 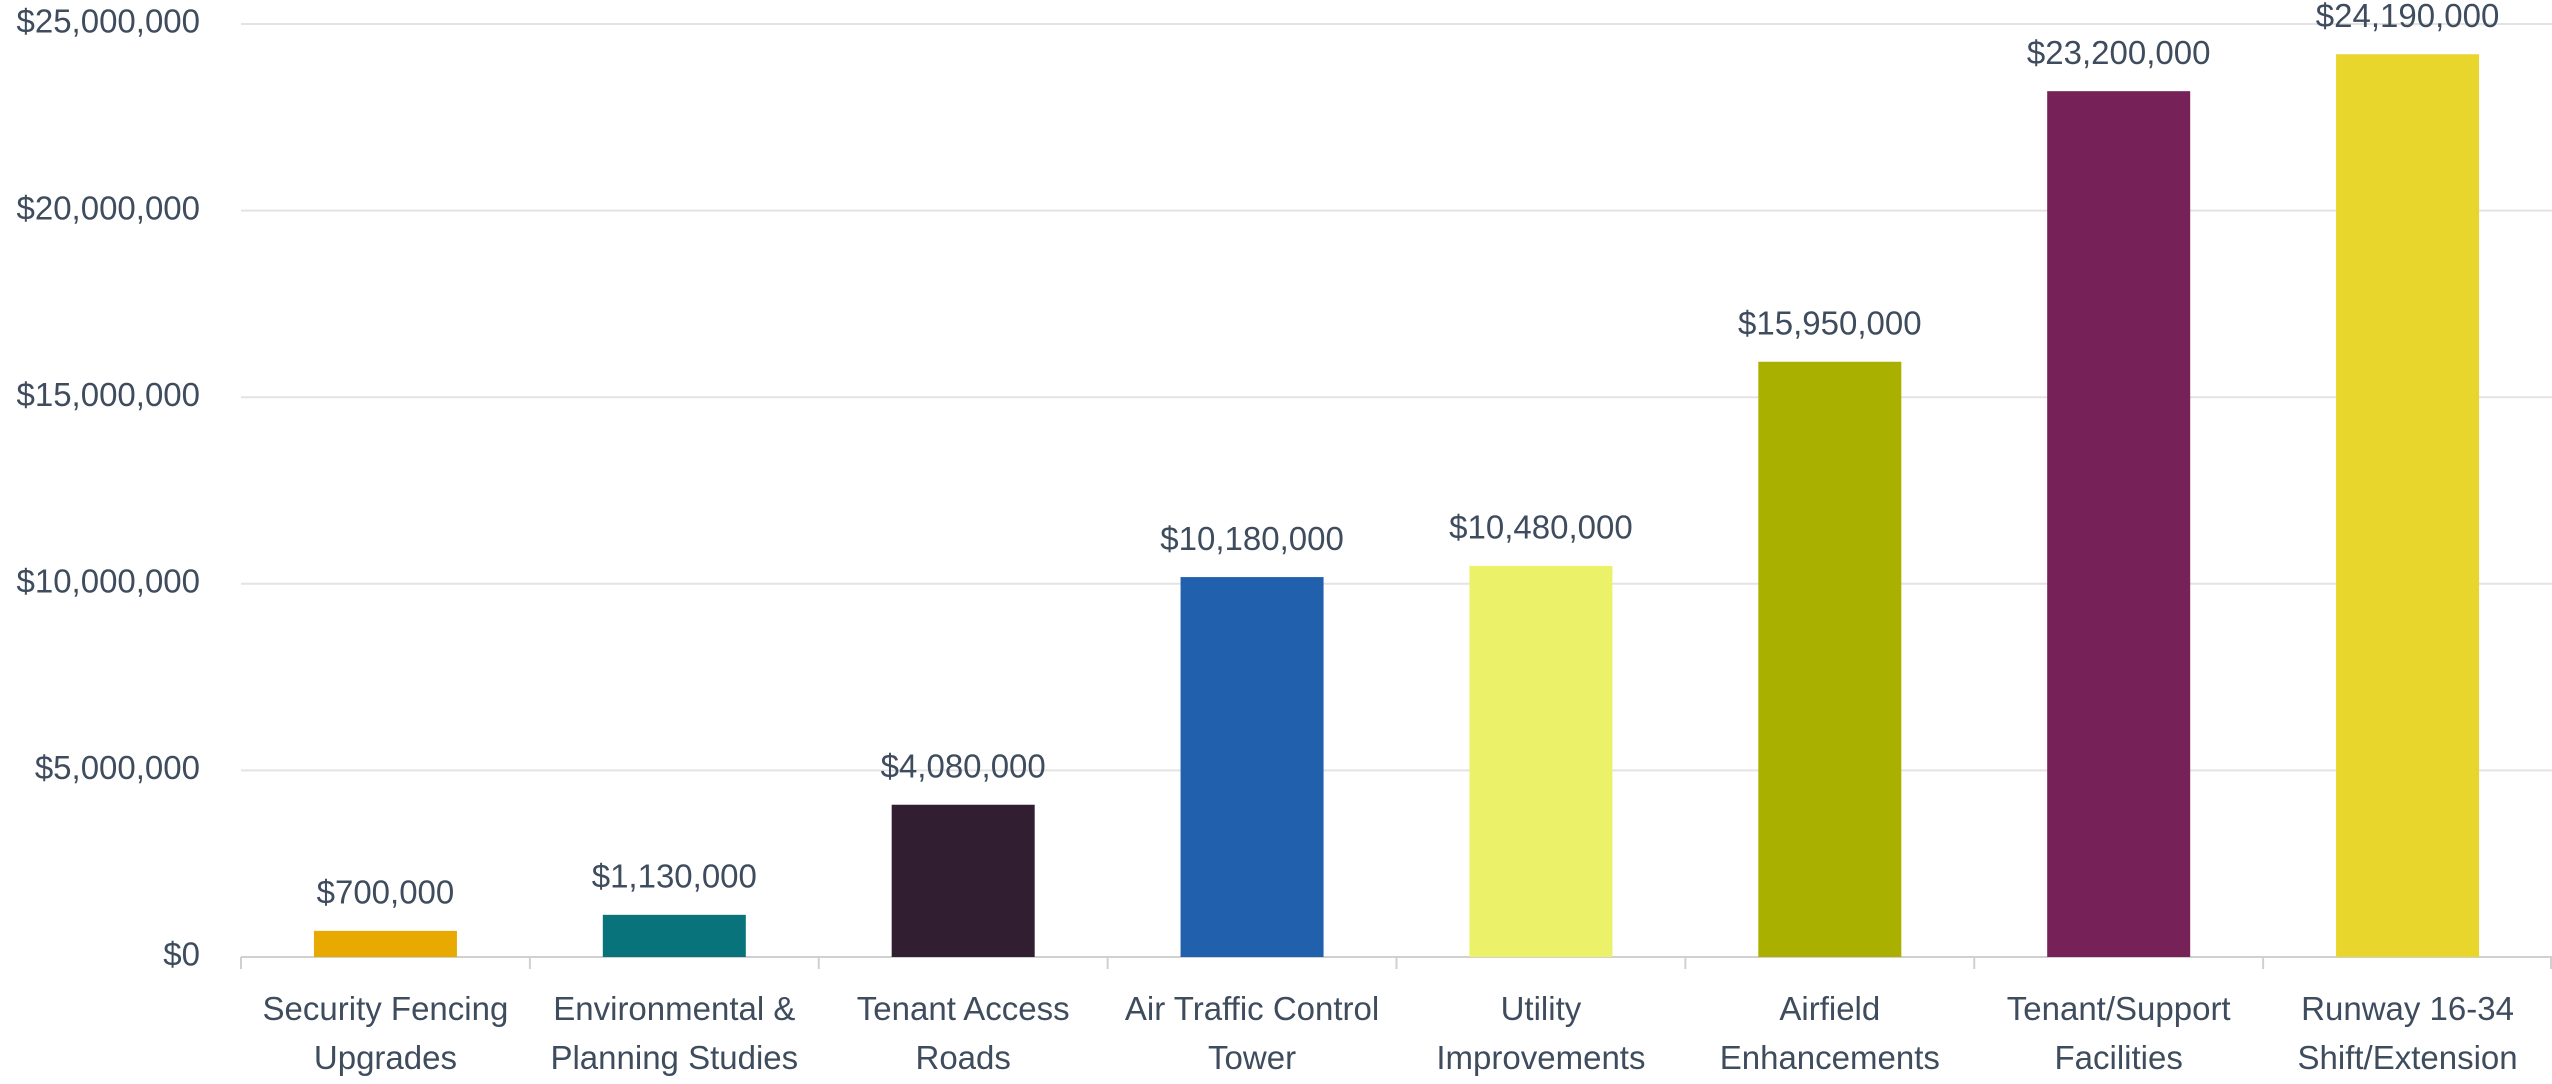 I want to click on y-tick-label: $5,000,000, so click(x=117, y=767).